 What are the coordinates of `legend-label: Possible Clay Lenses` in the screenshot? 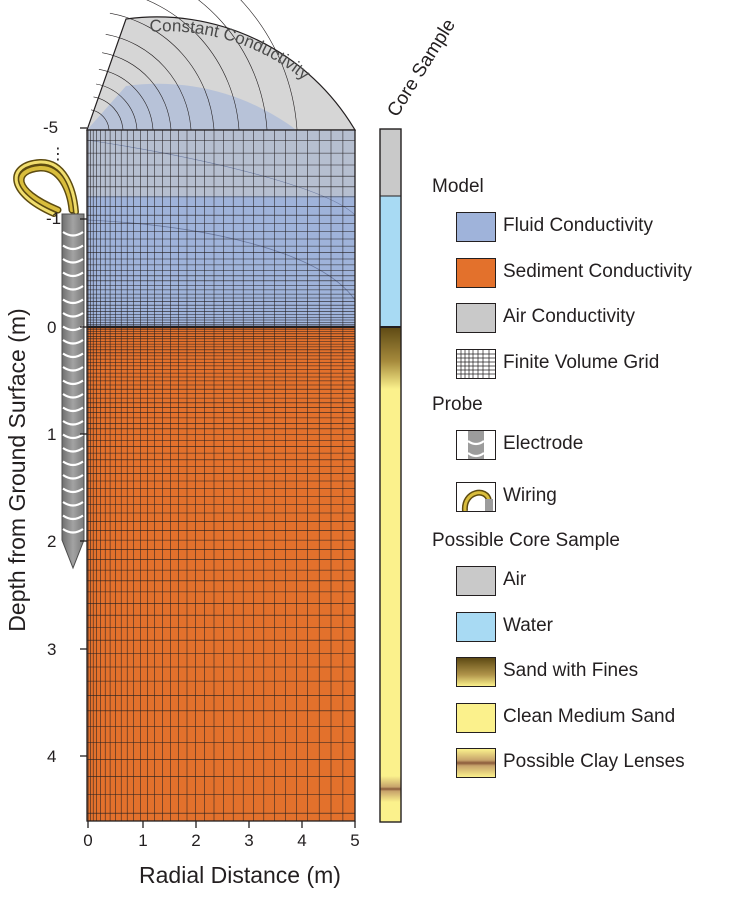 It's located at (594, 761).